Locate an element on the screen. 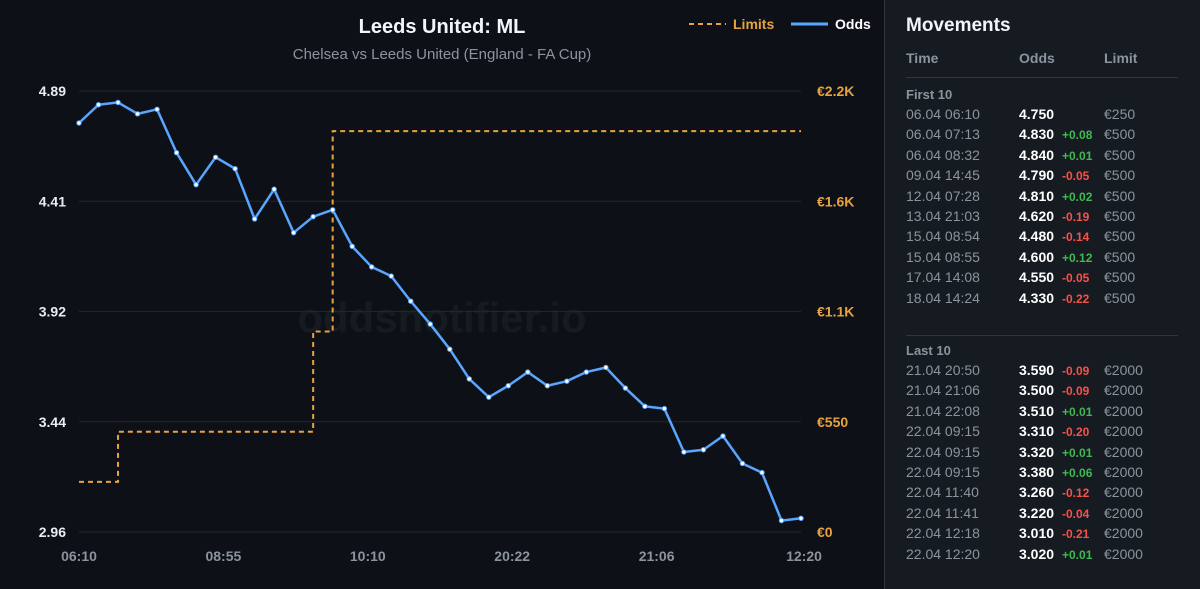 The width and height of the screenshot is (1200, 589). movement-row: 09.04 14:45 4.790 -0.05 €500 is located at coordinates (1046, 177).